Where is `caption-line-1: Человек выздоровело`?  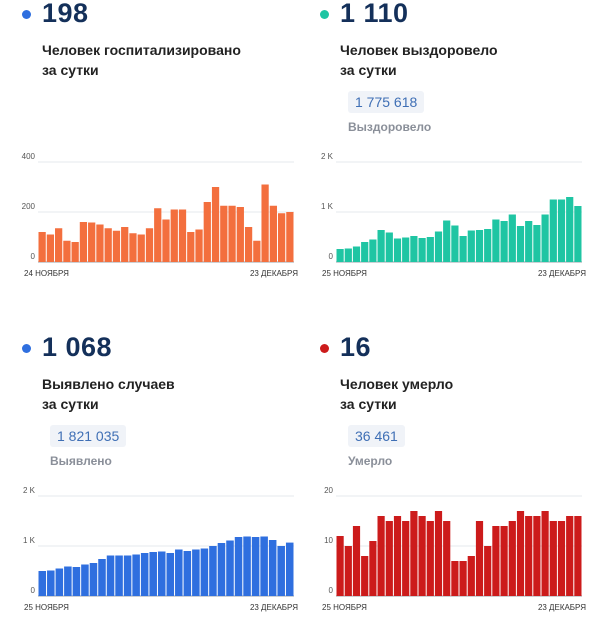
caption-line-1: Человек выздоровело is located at coordinates (419, 50).